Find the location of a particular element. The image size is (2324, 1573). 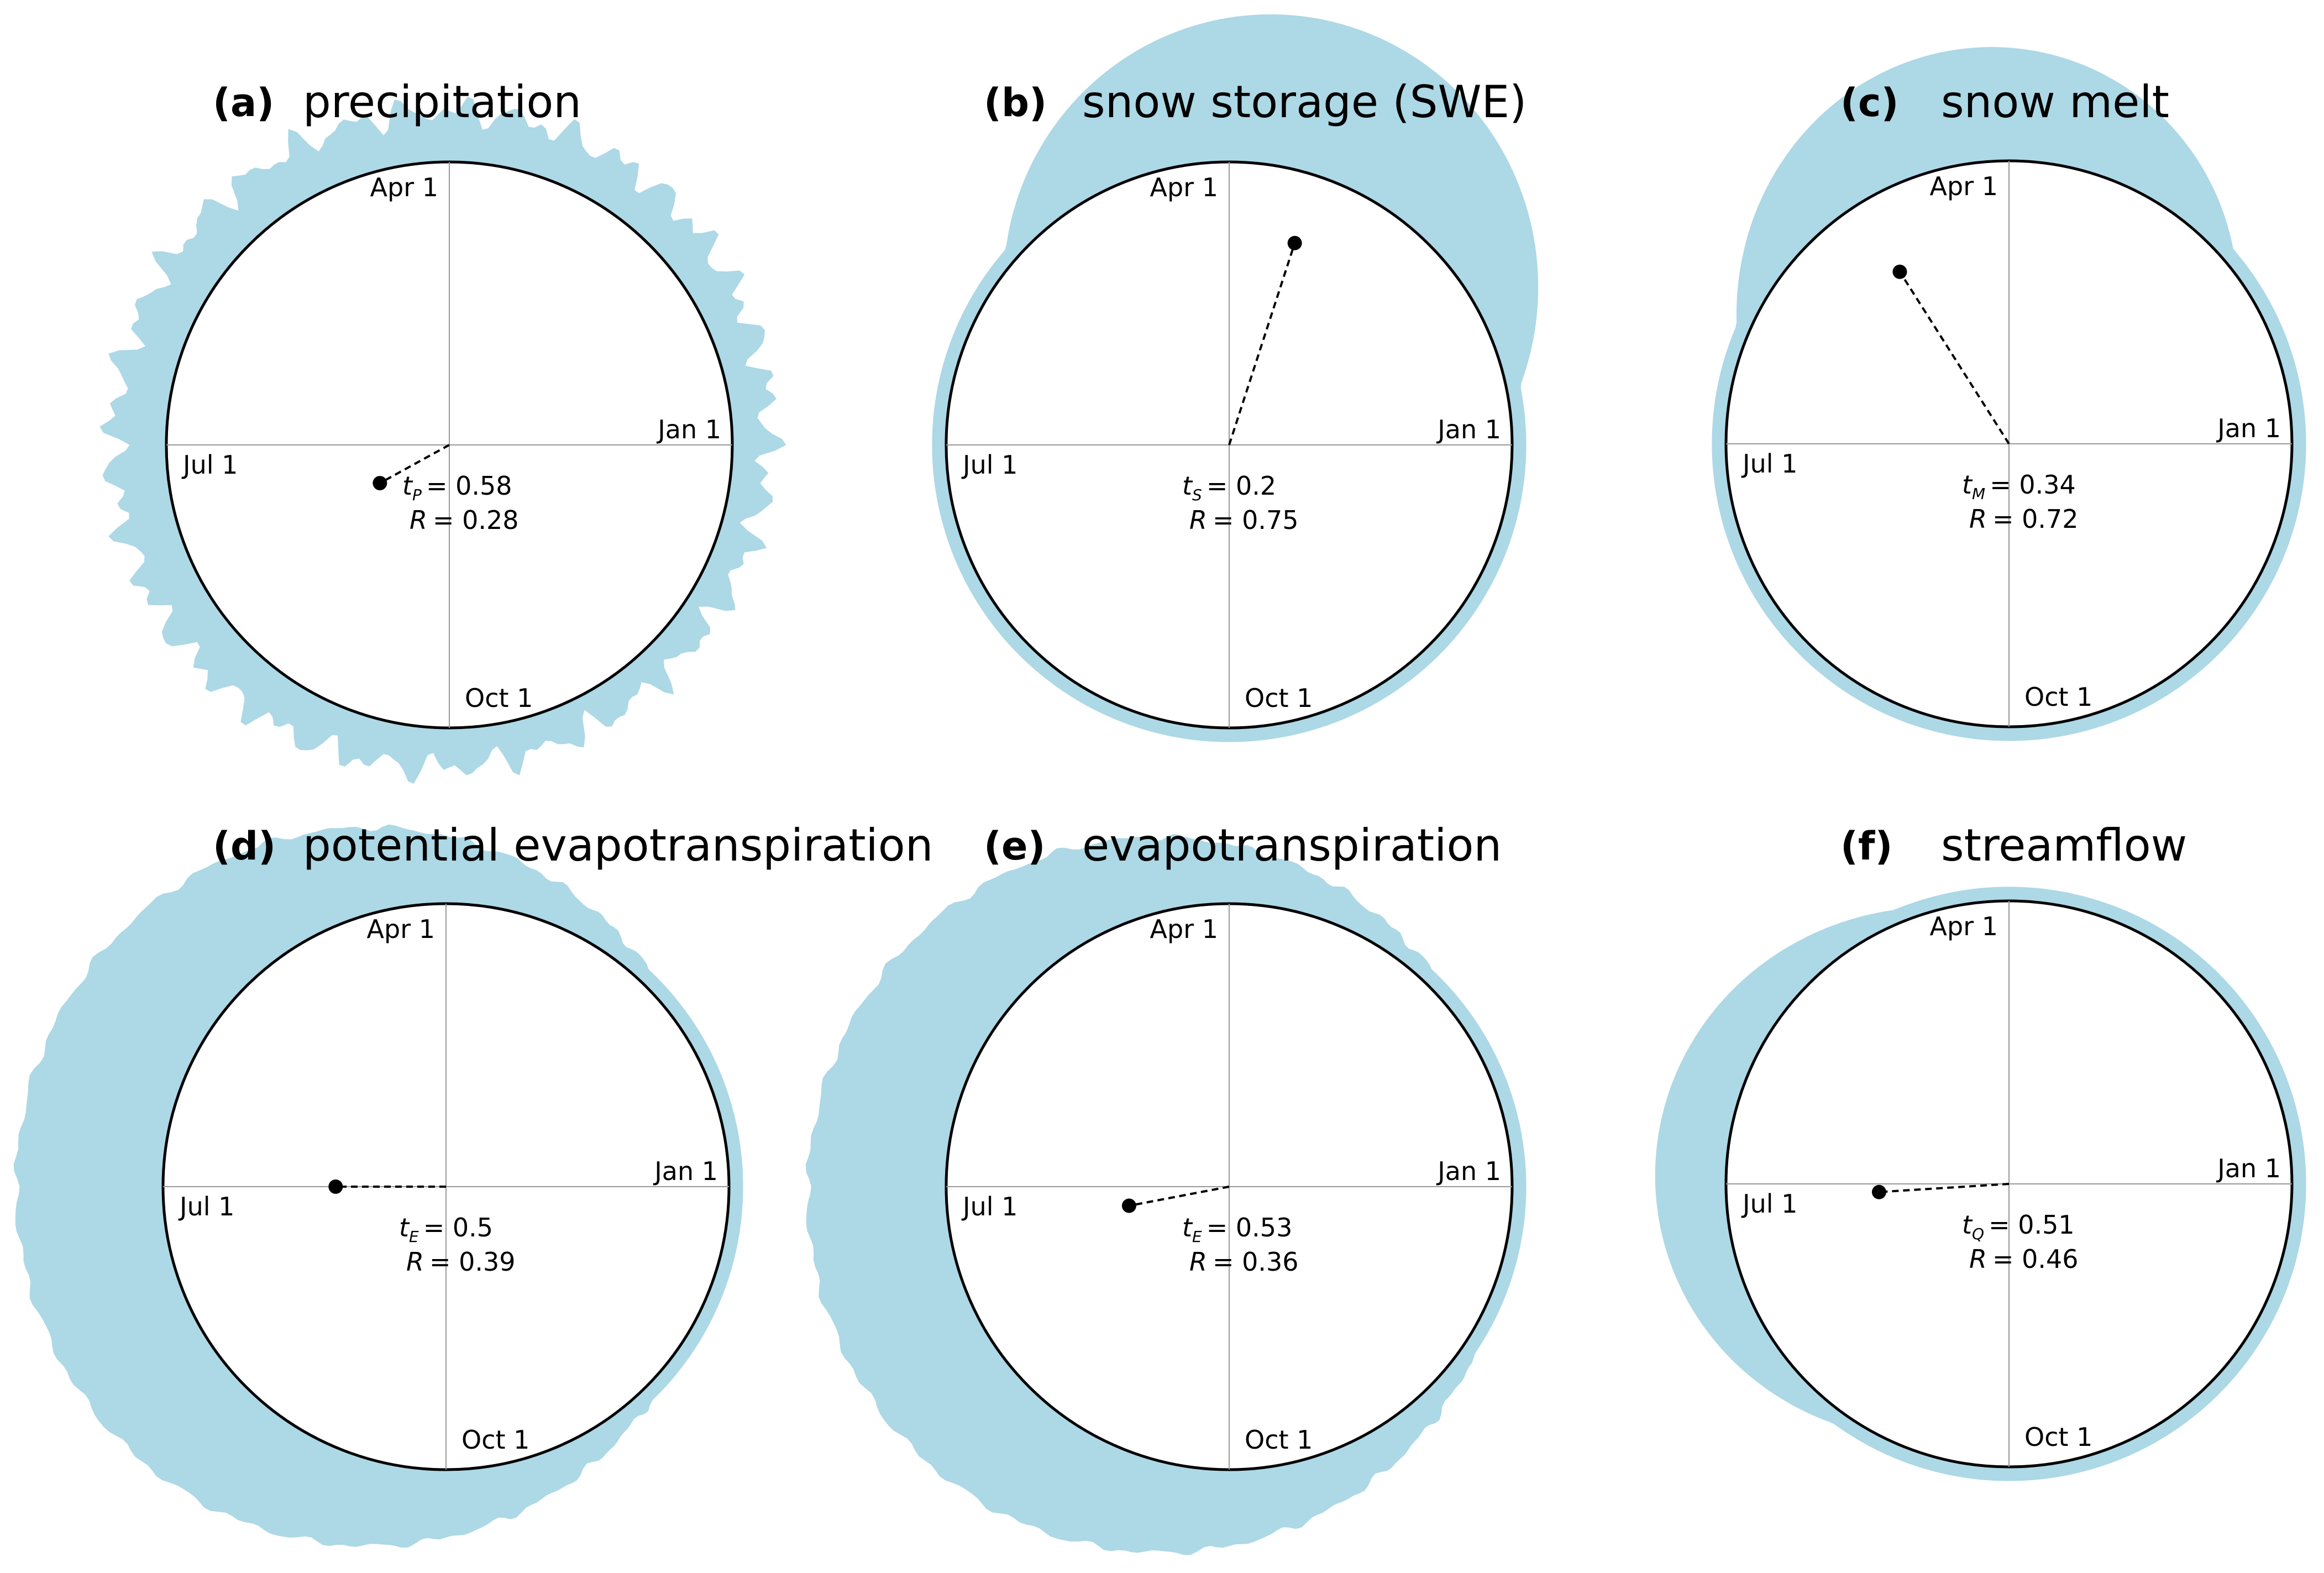

resultant-stat: R = 0.75 is located at coordinates (1244, 520).